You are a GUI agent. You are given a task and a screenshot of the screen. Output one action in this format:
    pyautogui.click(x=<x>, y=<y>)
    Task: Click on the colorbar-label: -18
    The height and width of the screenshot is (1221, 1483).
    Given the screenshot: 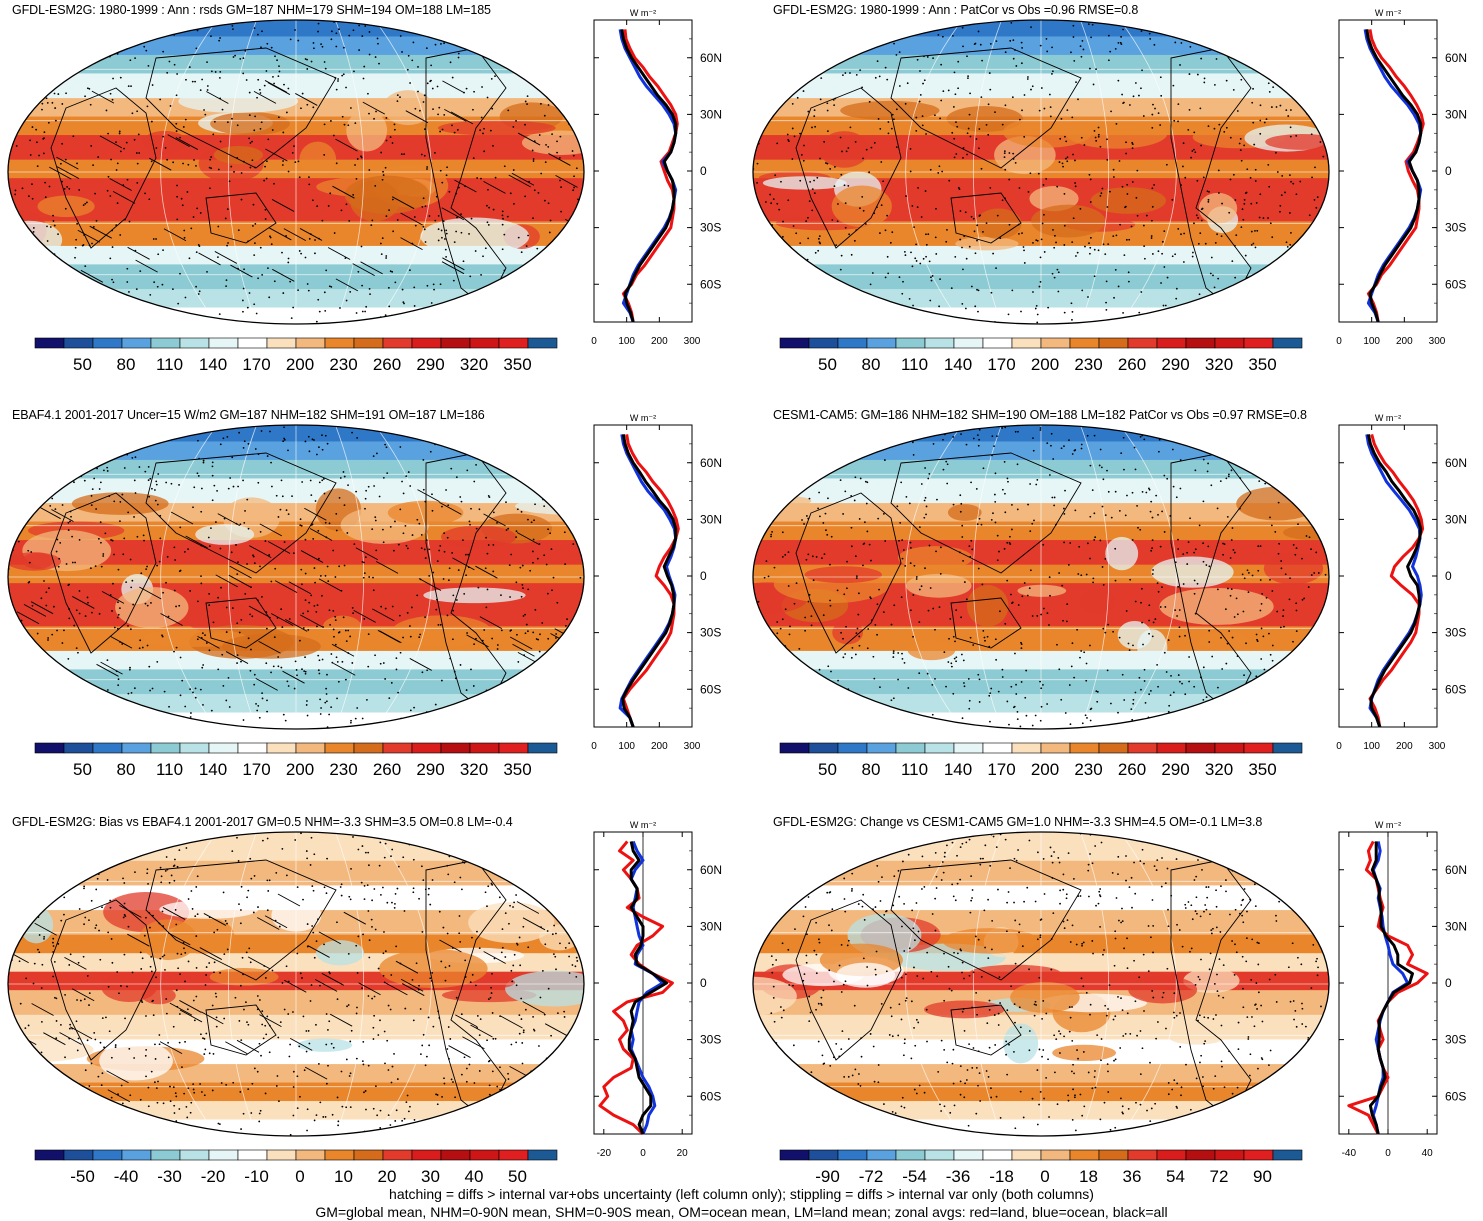 What is the action you would take?
    pyautogui.click(x=1001, y=1176)
    